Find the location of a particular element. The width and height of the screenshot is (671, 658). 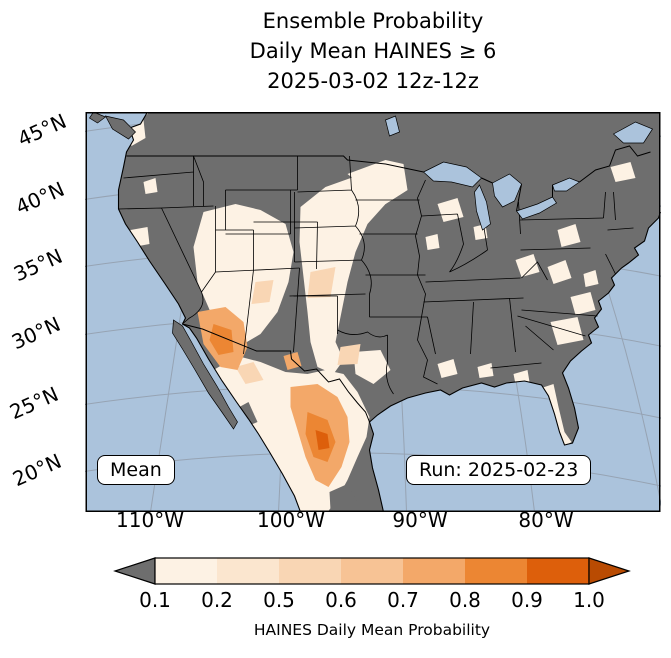

cbar-tick-0-9: 0.9 is located at coordinates (527, 600).